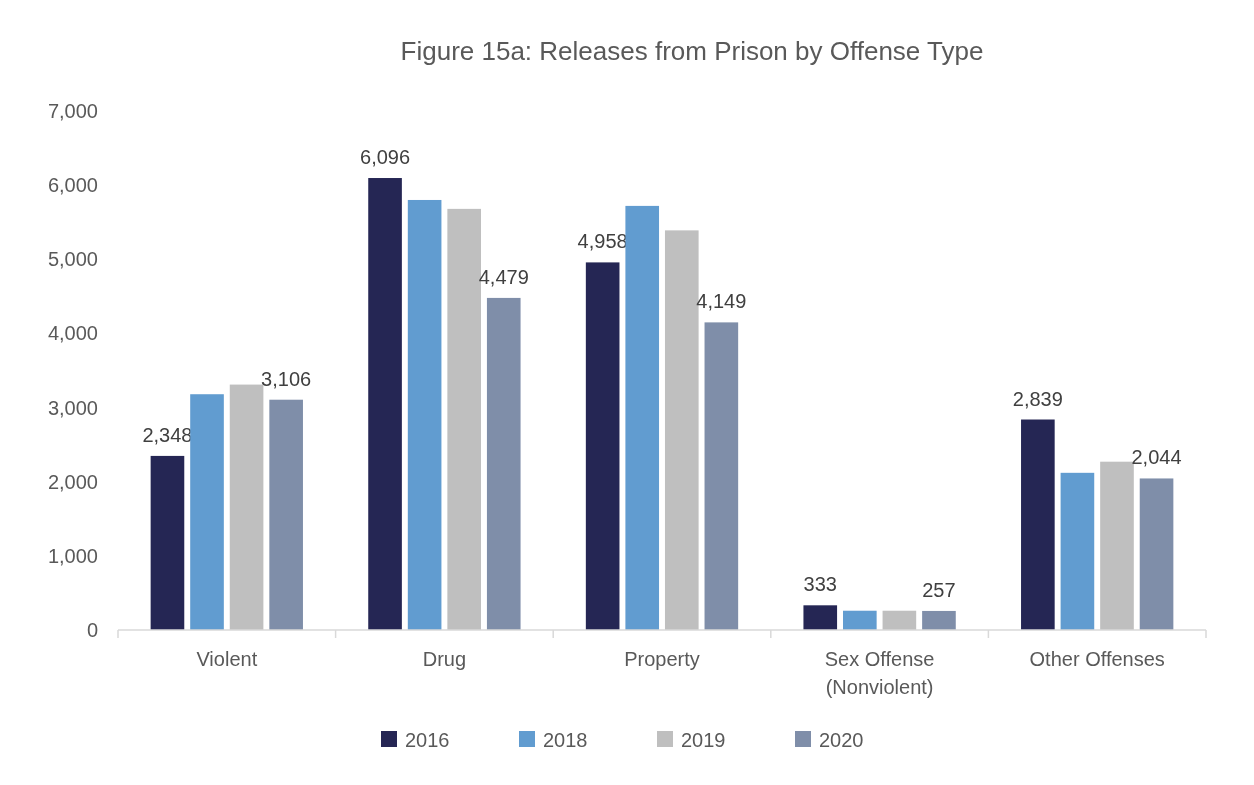 Image resolution: width=1254 pixels, height=785 pixels. I want to click on legend-label: 2020, so click(841, 740).